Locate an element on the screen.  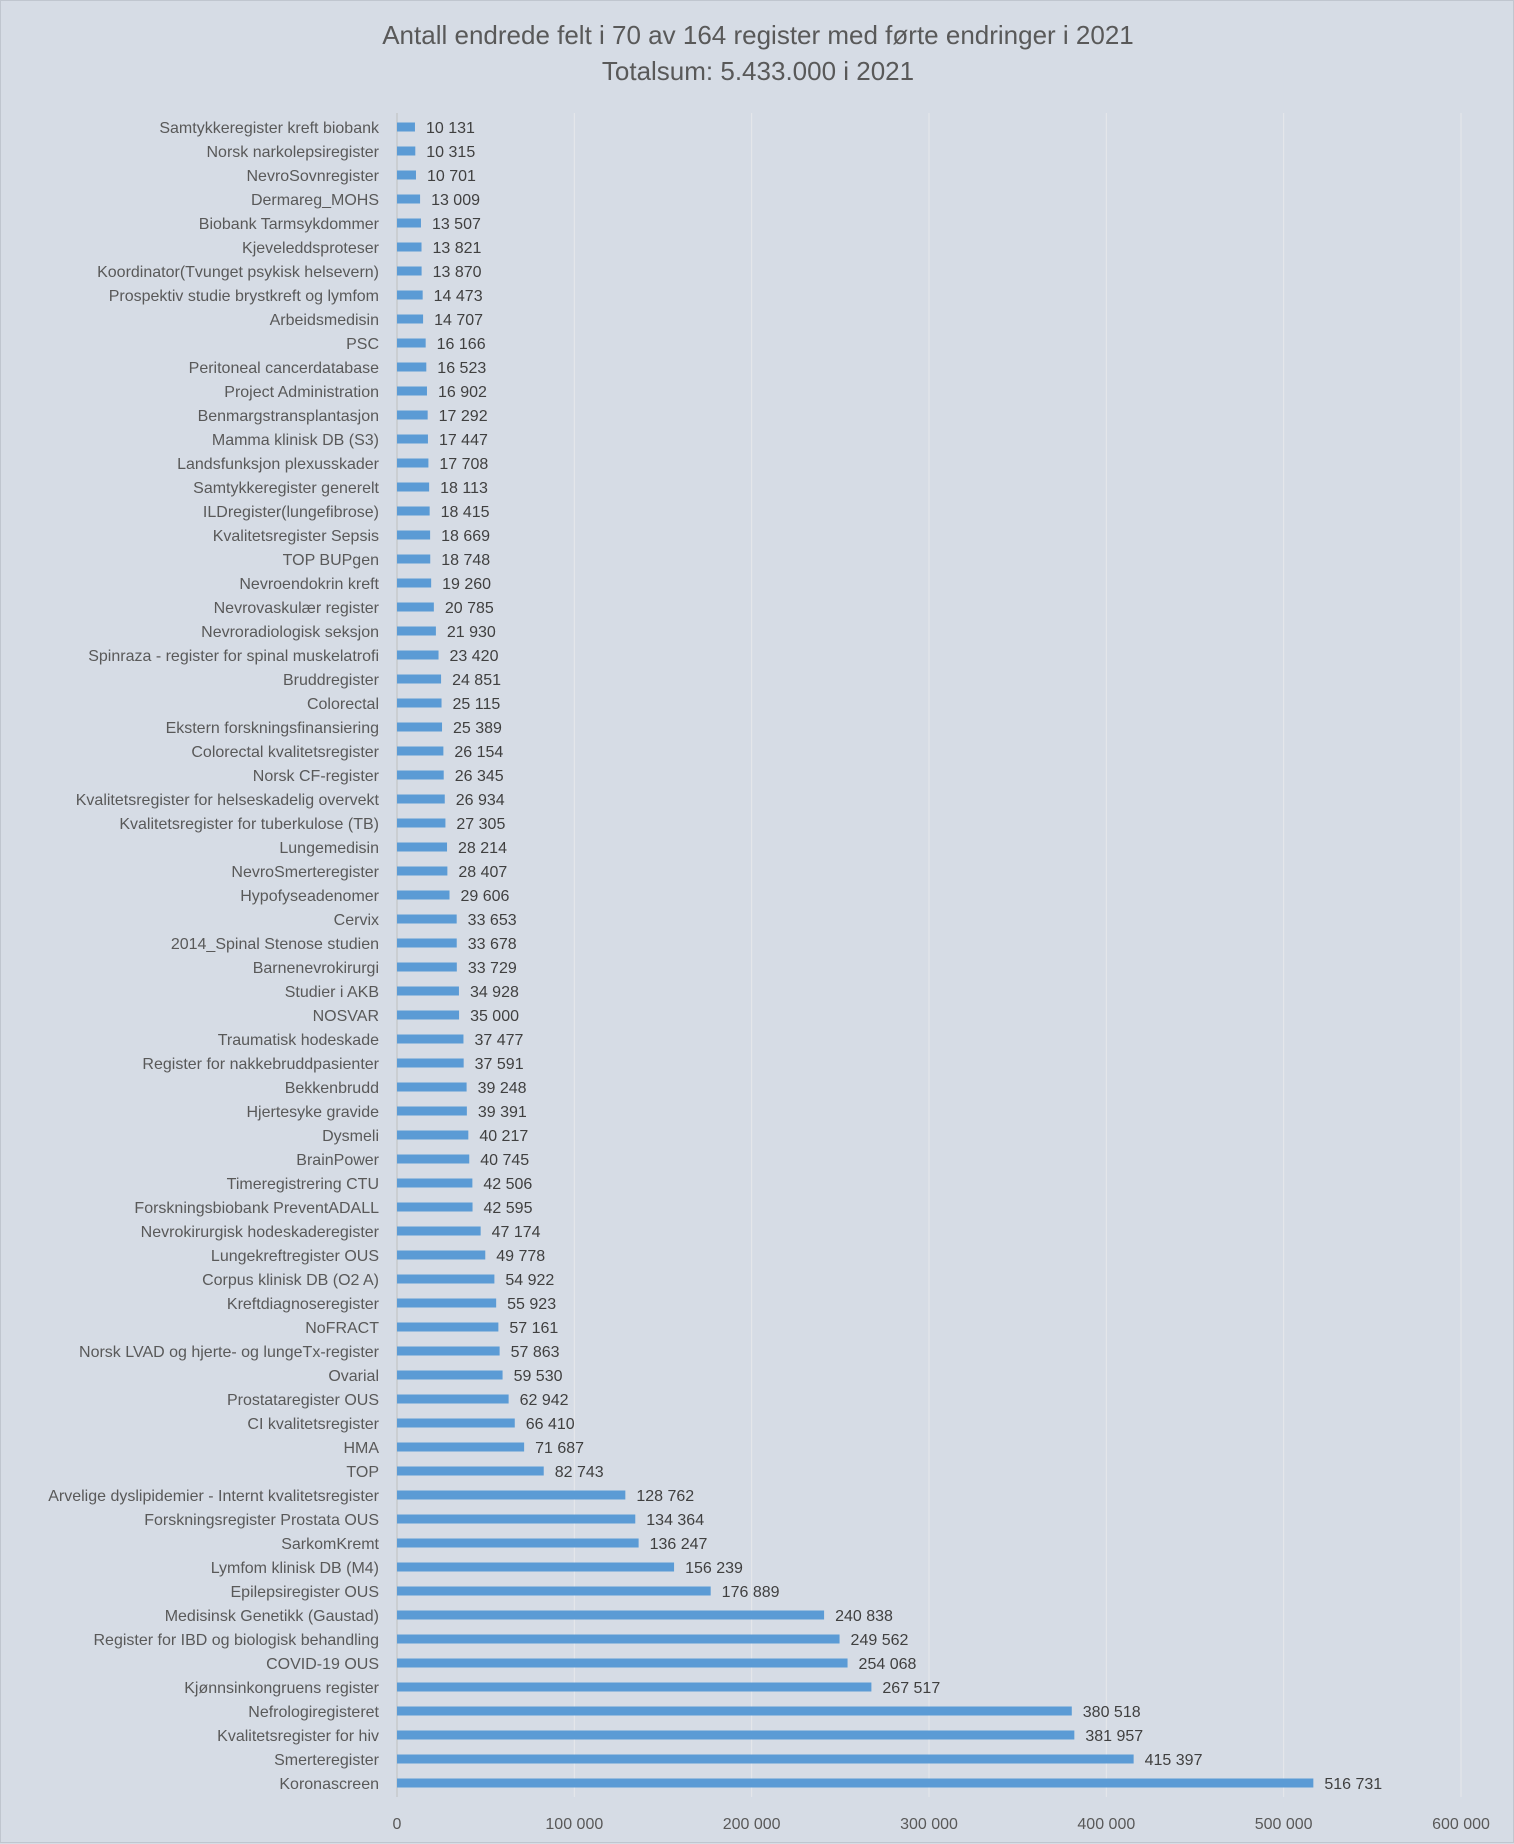
category-label: Corpus klinisk DB (O2 A) is located at coordinates (290, 1280).